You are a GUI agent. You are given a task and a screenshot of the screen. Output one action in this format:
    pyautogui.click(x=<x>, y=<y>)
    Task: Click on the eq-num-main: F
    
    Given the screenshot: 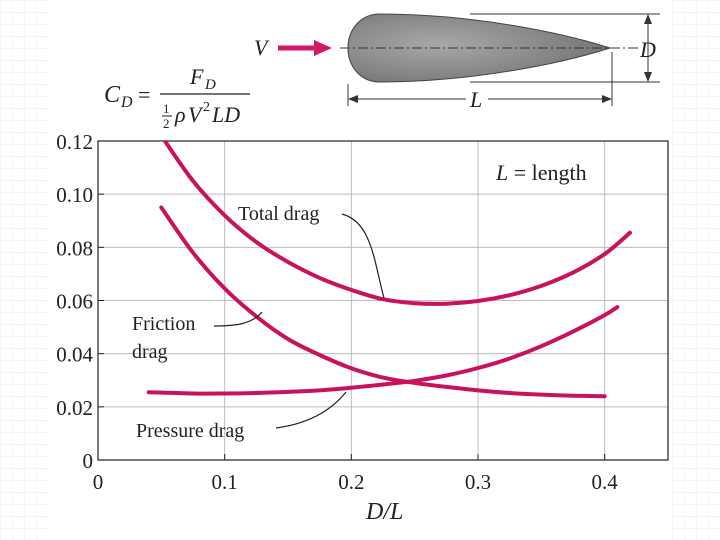 What is the action you would take?
    pyautogui.click(x=196, y=76)
    